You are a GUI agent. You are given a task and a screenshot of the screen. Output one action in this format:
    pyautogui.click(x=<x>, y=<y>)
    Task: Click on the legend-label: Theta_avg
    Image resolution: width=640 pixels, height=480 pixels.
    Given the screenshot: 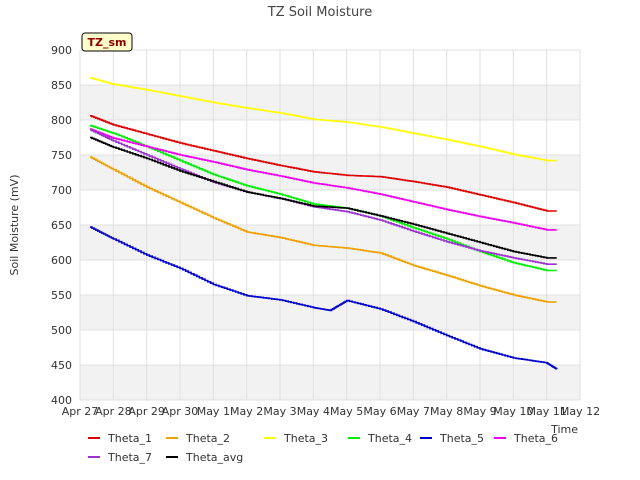 What is the action you would take?
    pyautogui.click(x=214, y=457)
    